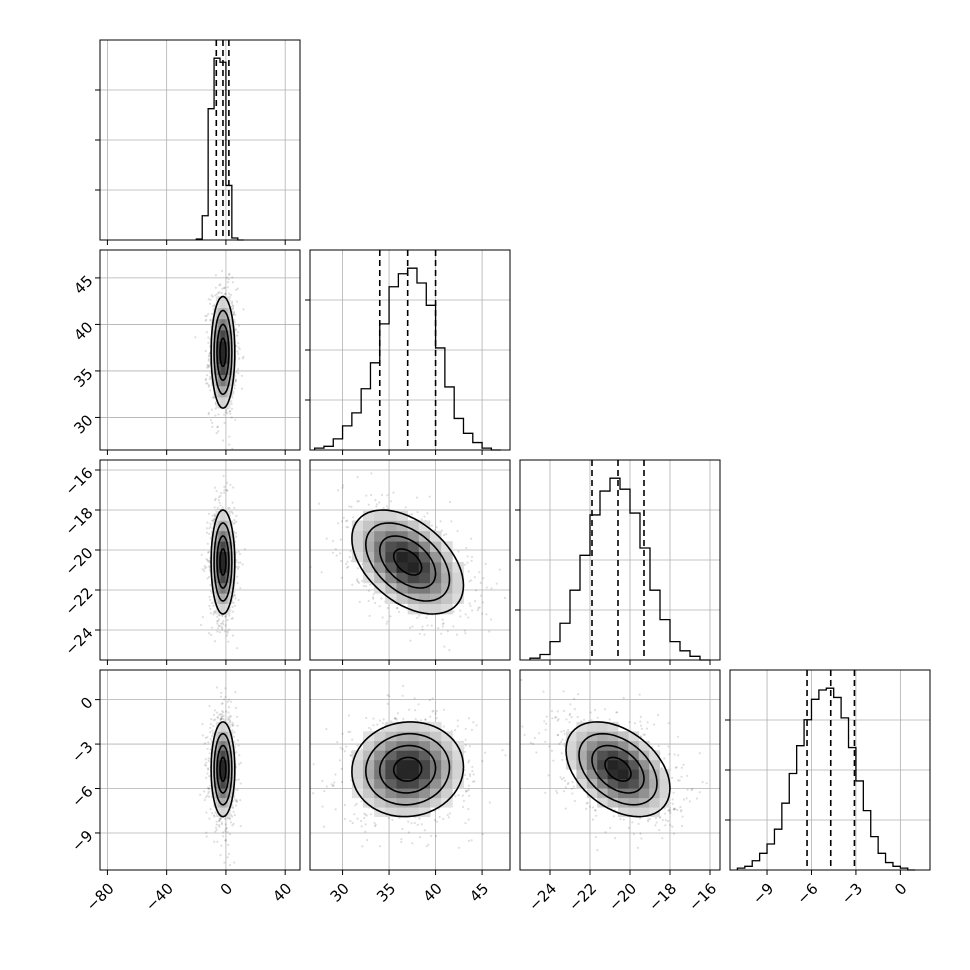  I want to click on panel-frame, so click(200, 560).